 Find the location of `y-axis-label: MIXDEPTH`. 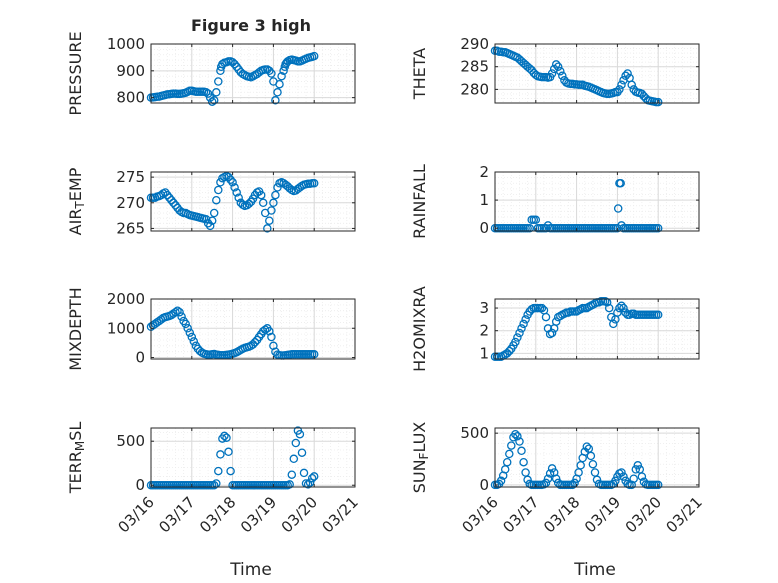

y-axis-label: MIXDEPTH is located at coordinates (75, 328).